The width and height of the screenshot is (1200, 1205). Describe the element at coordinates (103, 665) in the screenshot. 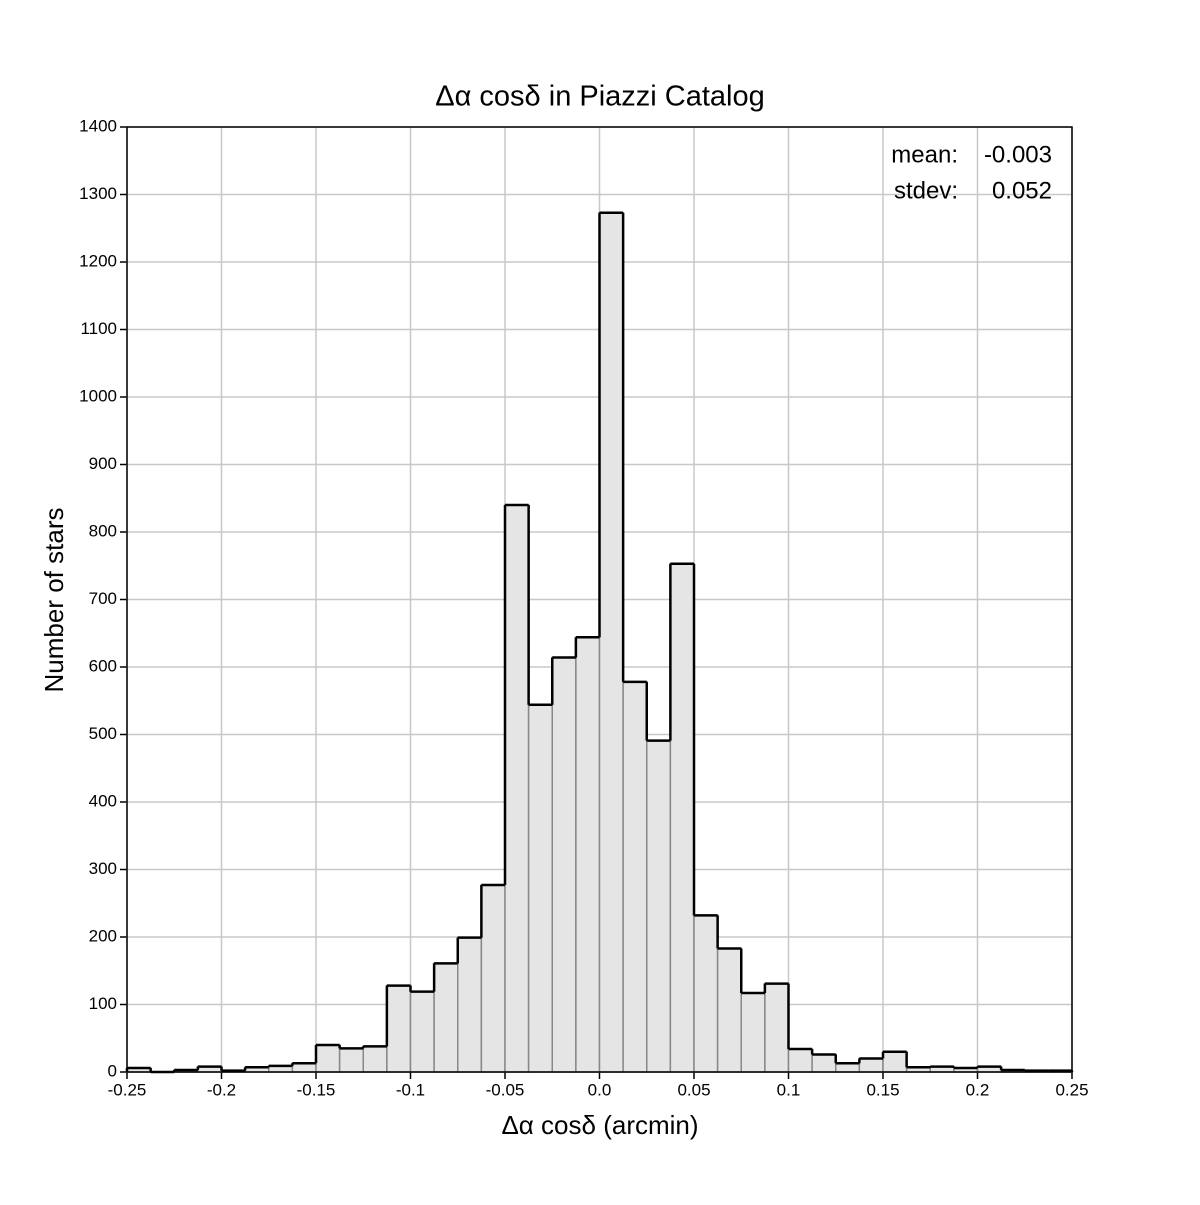

I see `y-tick-label: 600` at that location.